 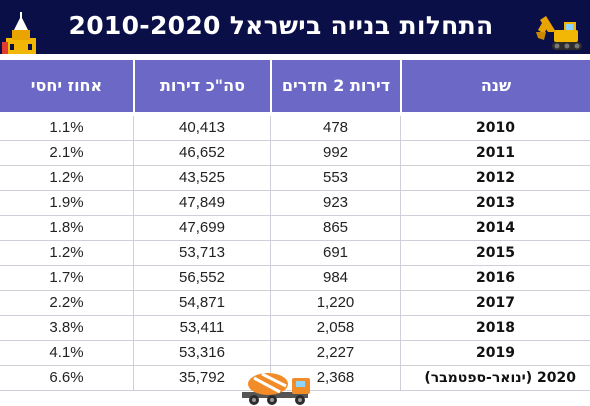 I want to click on percent-cell: 1.9%, so click(x=66, y=202).